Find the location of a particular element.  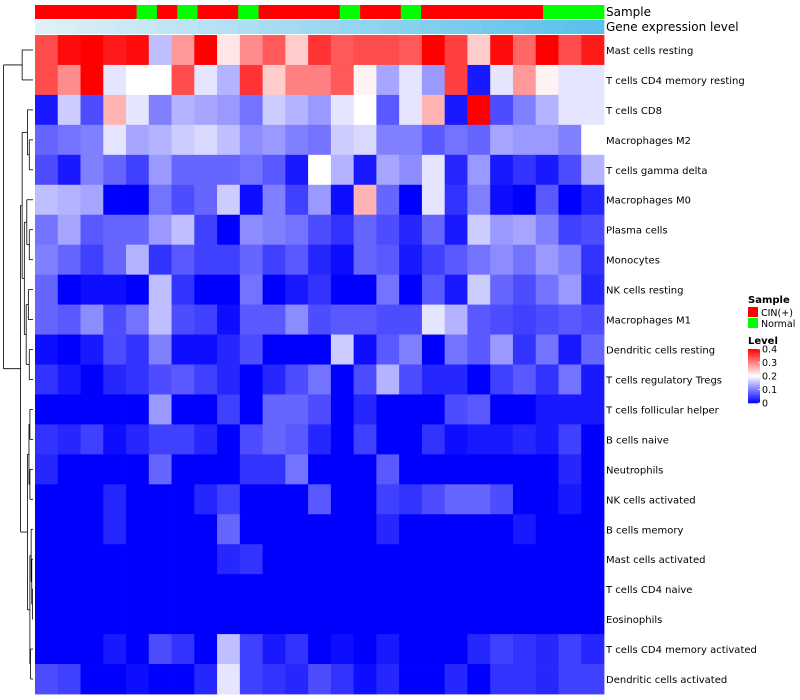

row-label: Plasma cells is located at coordinates (637, 231).